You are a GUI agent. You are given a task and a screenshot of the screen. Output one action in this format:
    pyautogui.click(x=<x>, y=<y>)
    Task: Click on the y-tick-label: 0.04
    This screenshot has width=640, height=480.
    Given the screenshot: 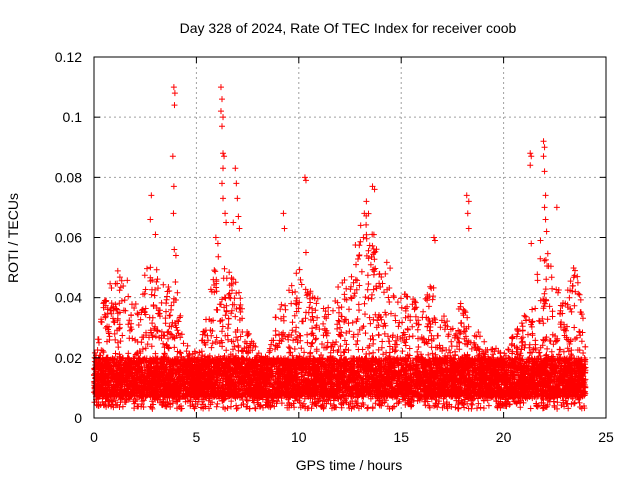 What is the action you would take?
    pyautogui.click(x=68, y=298)
    